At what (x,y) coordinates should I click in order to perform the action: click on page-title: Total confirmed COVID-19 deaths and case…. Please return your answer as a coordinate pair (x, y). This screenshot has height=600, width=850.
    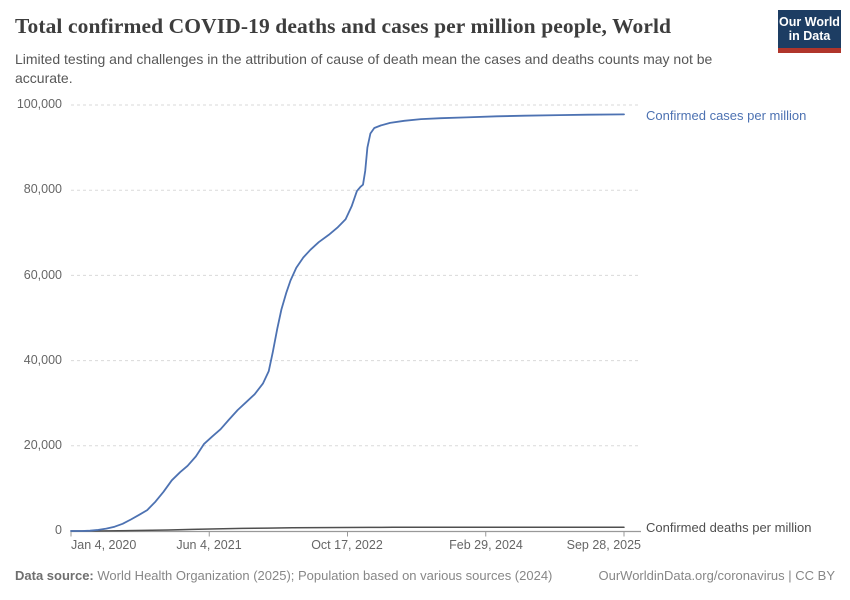
    Looking at the image, I should click on (343, 26).